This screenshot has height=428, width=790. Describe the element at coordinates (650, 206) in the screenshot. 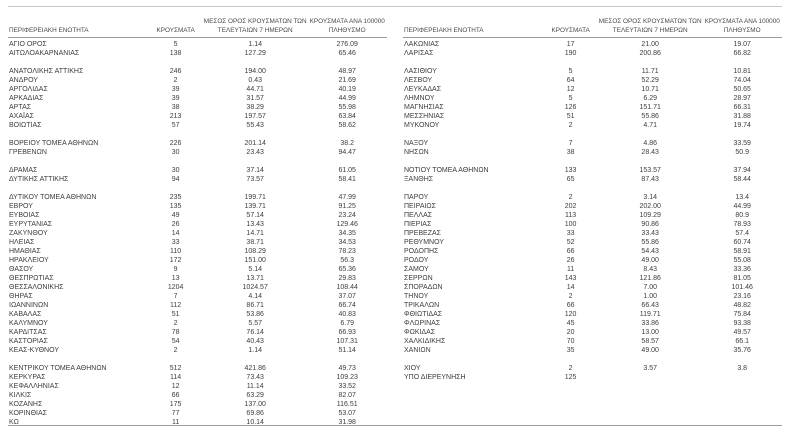

I see `avg7-value: 202.00` at that location.